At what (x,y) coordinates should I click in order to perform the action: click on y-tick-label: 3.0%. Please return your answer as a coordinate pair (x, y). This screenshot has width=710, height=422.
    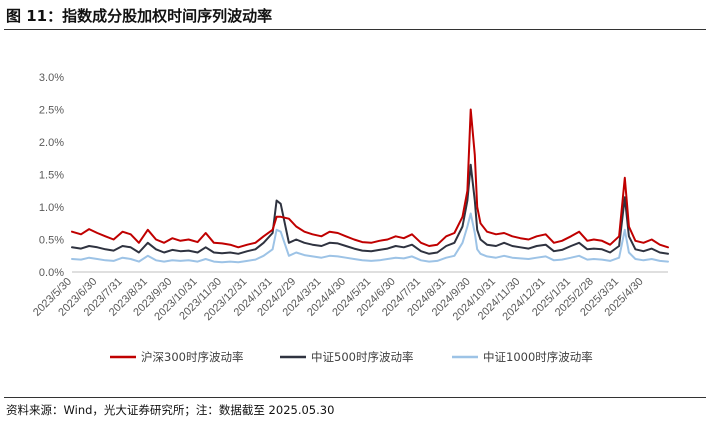
    Looking at the image, I should click on (51, 78).